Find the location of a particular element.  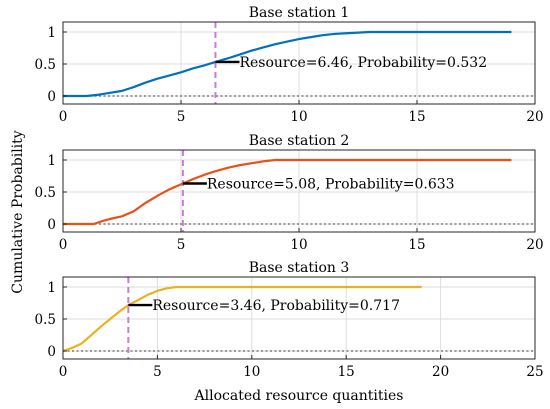

annotation-label: Resource=3.46, Probability=0.717 is located at coordinates (276, 306).